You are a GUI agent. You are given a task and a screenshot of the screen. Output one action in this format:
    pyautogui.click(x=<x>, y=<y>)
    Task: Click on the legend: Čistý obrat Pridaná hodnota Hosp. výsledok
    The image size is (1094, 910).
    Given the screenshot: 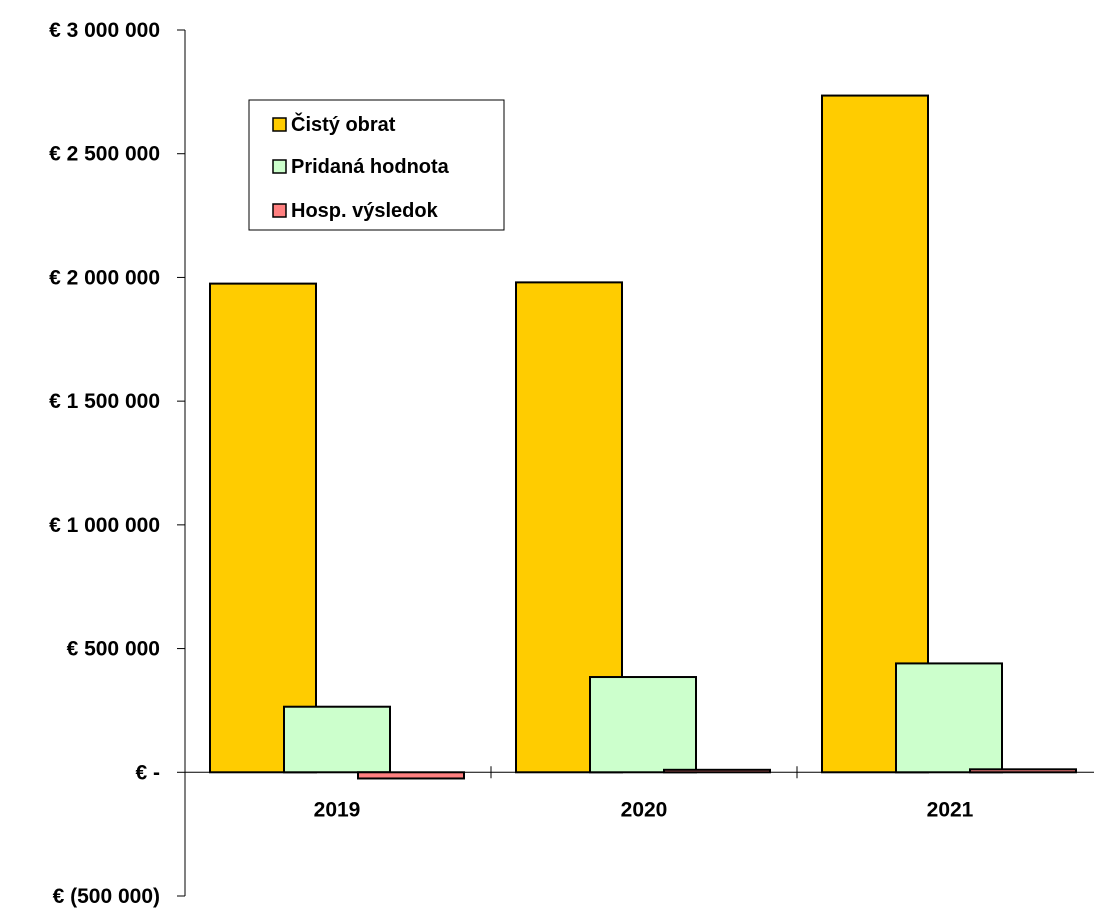 What is the action you would take?
    pyautogui.click(x=376, y=165)
    